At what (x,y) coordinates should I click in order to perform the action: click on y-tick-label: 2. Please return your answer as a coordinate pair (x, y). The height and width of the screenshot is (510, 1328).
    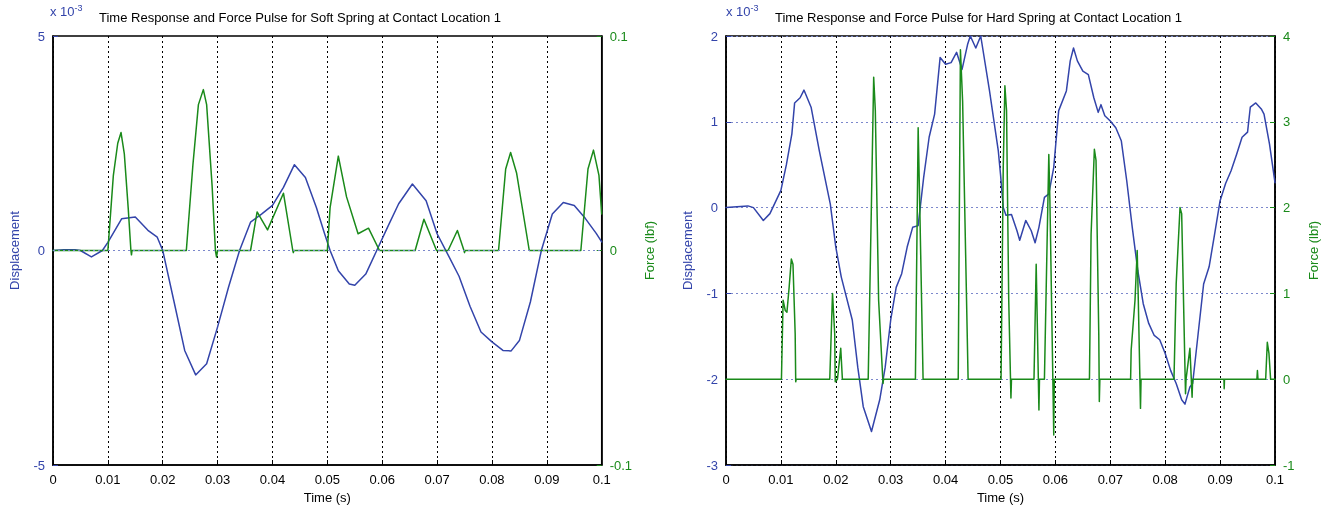
    Looking at the image, I should click on (714, 36).